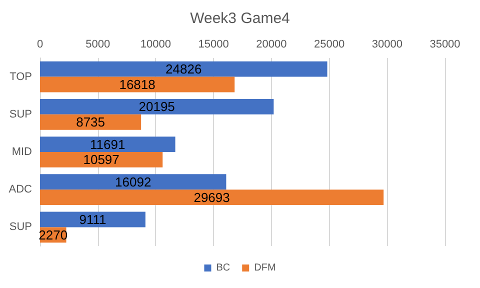 This screenshot has height=288, width=480. I want to click on x-tick-label: 0, so click(40, 44).